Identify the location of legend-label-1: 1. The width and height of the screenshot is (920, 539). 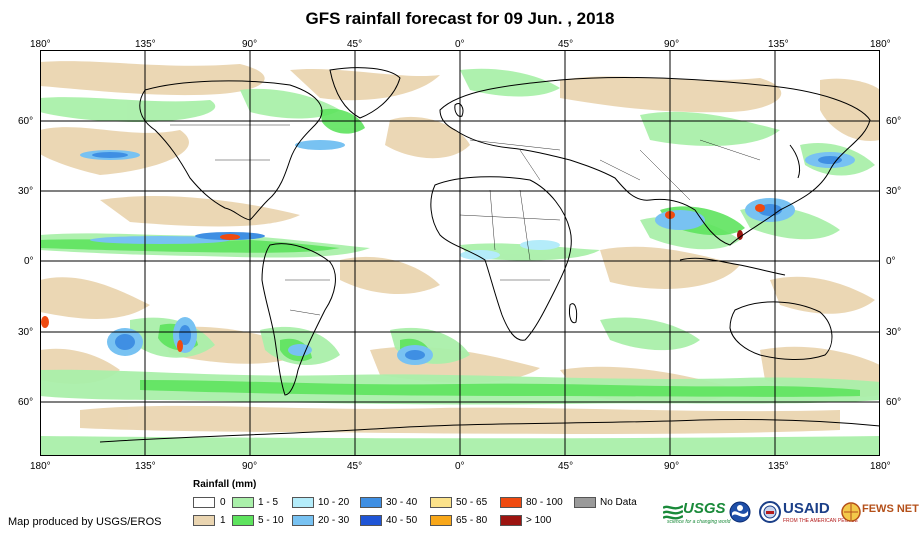
(223, 520).